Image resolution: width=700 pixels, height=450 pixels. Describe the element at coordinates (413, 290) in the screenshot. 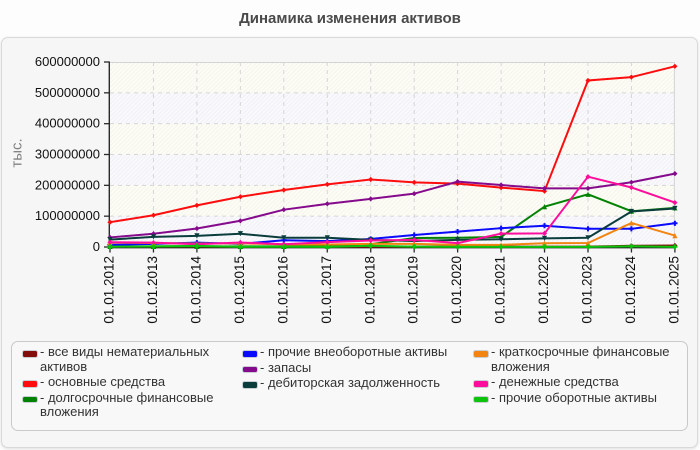

I see `svg-text: 01.01.2019` at that location.